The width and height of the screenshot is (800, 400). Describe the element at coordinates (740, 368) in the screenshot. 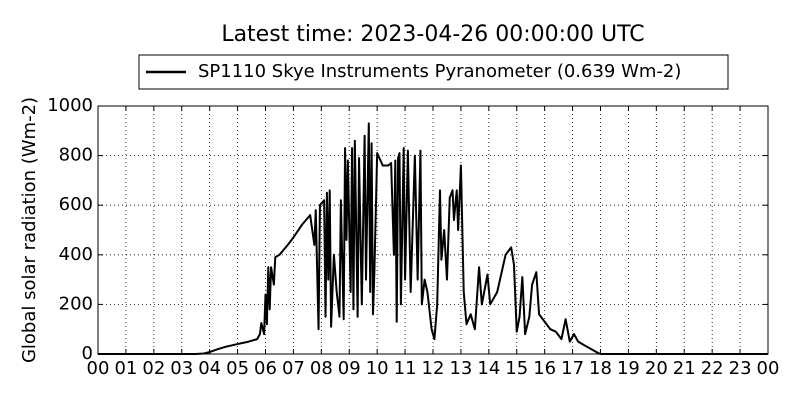

I see `x-tick-label: 23` at that location.